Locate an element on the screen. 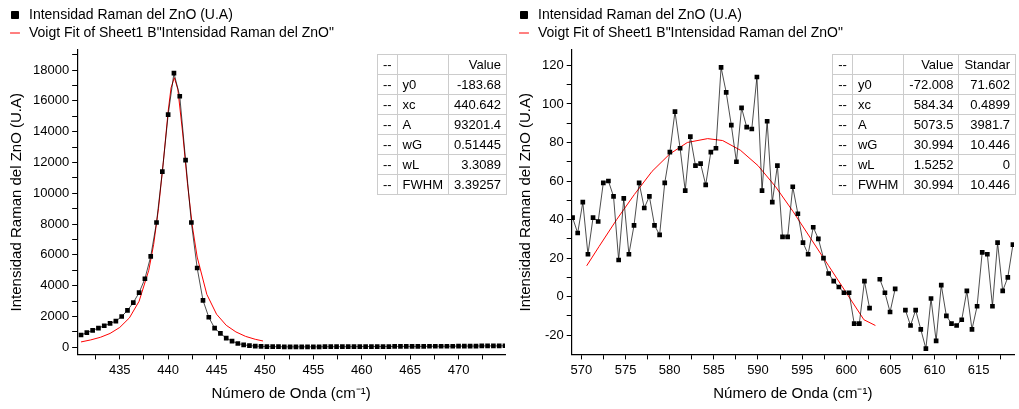 The image size is (1019, 409). y-tick-label: 2000 is located at coordinates (55, 316).